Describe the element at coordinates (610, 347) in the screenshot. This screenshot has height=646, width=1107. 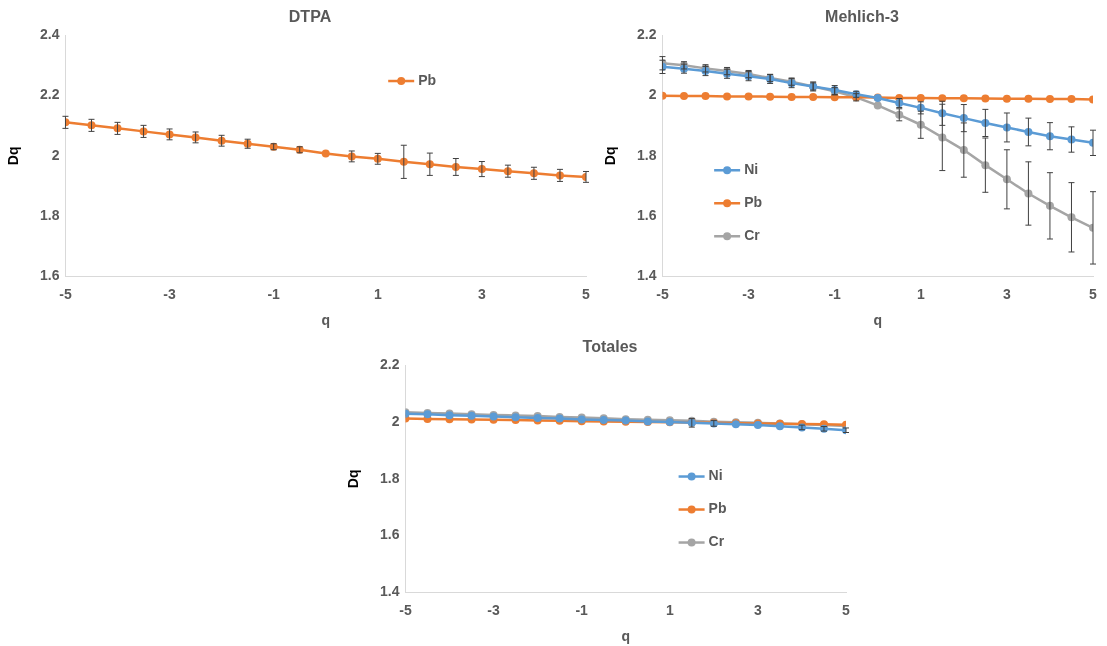
I see `chart-title: Totales` at that location.